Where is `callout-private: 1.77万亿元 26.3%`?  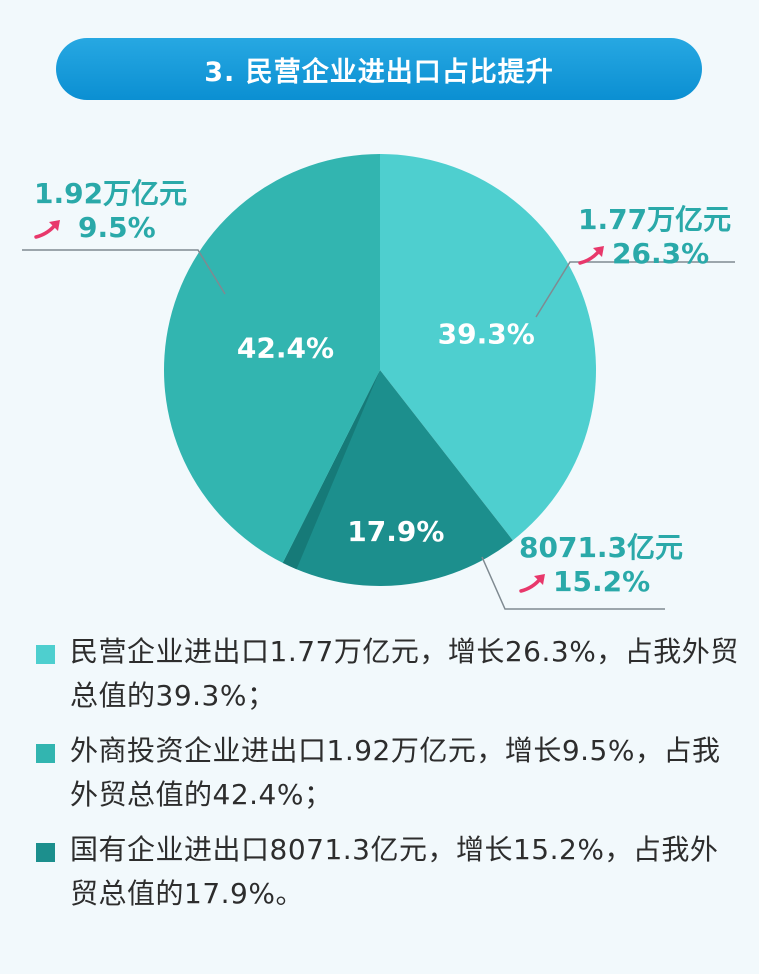
callout-private: 1.77万亿元 26.3% is located at coordinates (654, 237).